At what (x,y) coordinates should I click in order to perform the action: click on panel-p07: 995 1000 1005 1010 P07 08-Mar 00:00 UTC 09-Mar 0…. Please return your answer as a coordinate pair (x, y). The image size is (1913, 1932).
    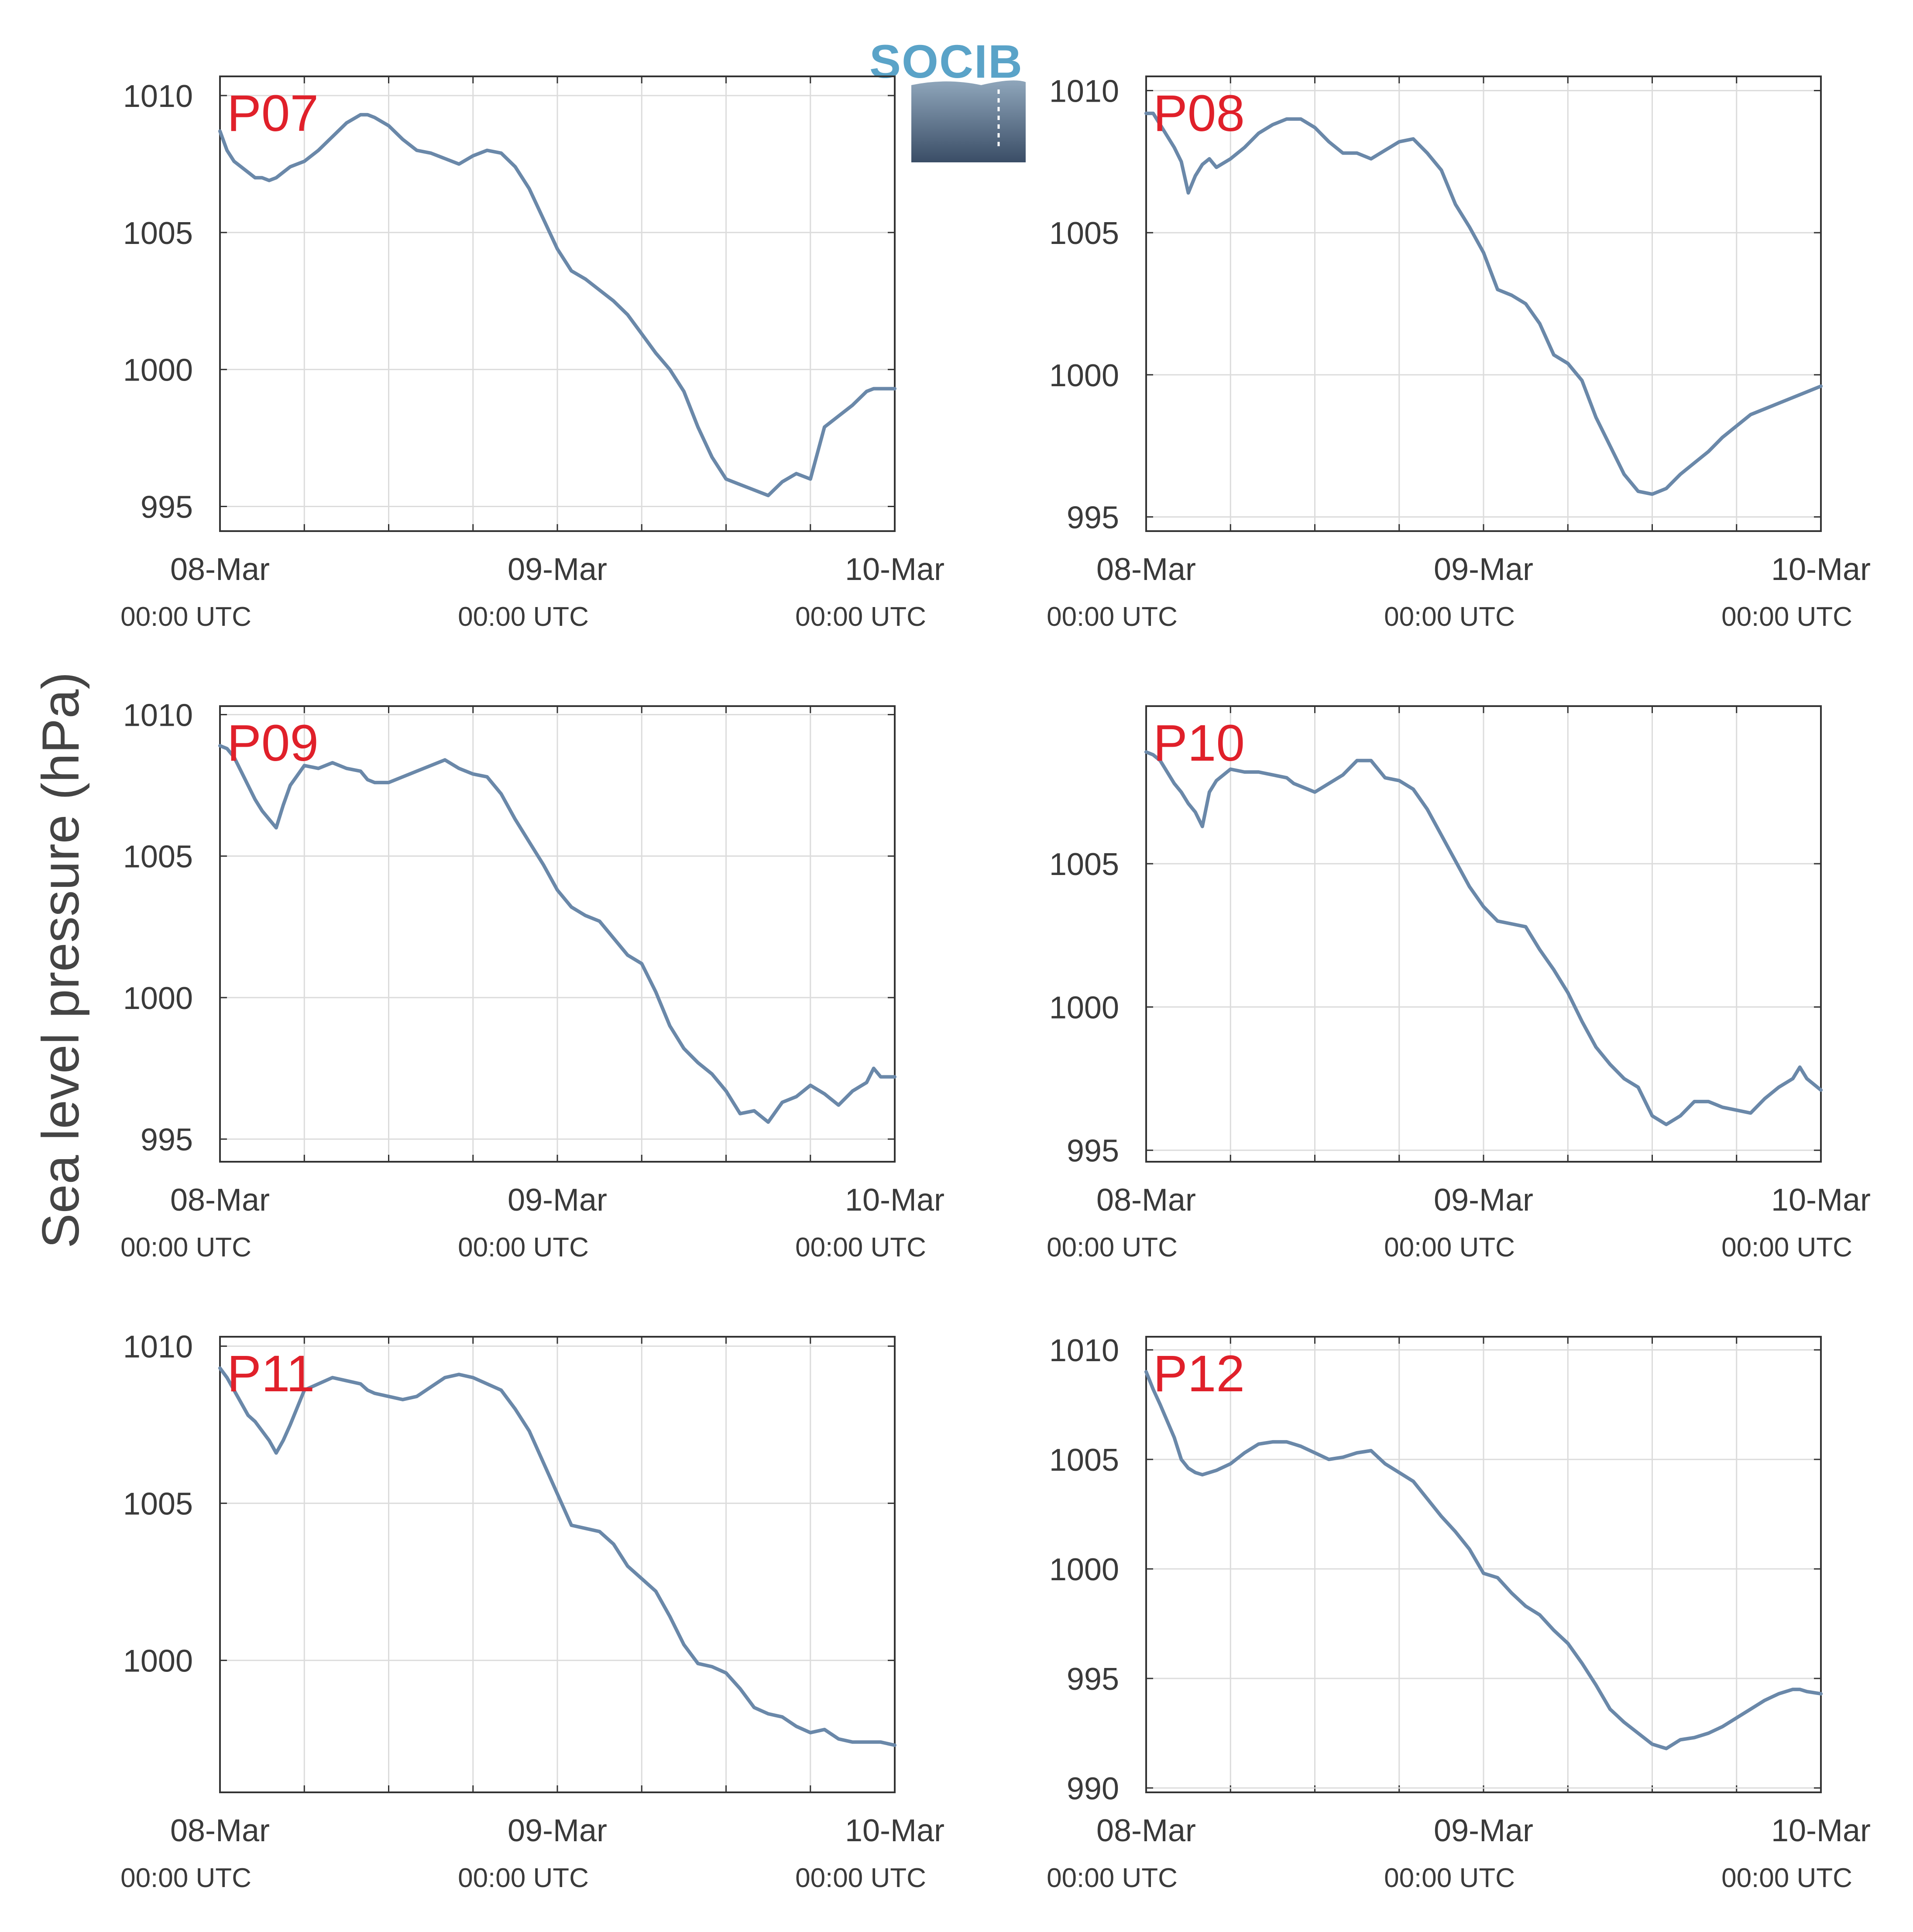
    Looking at the image, I should click on (532, 353).